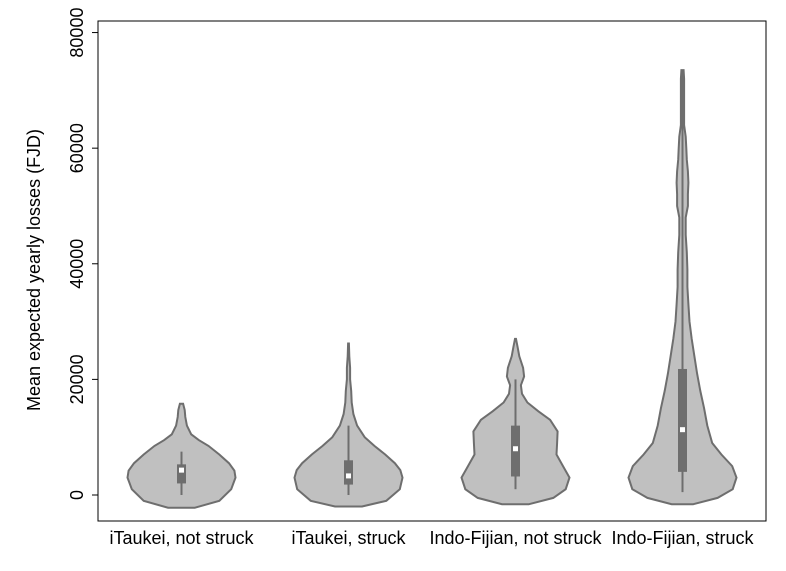  I want to click on y-tick-label: 0, so click(77, 495).